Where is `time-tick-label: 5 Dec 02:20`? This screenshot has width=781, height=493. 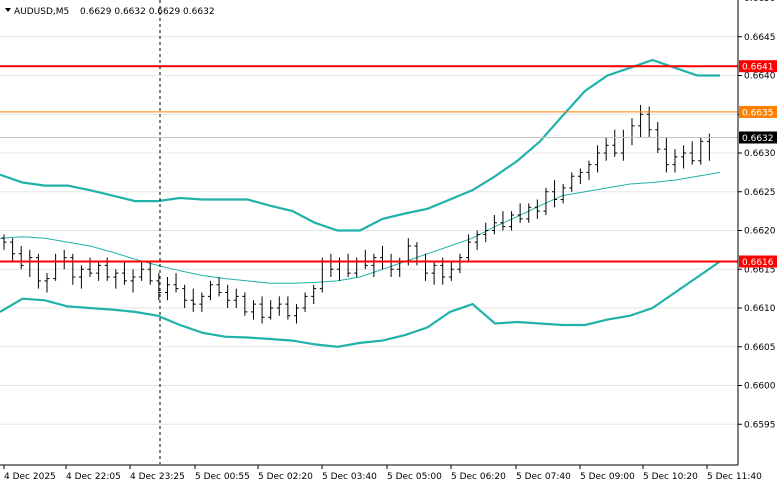
time-tick-label: 5 Dec 02:20 is located at coordinates (285, 477).